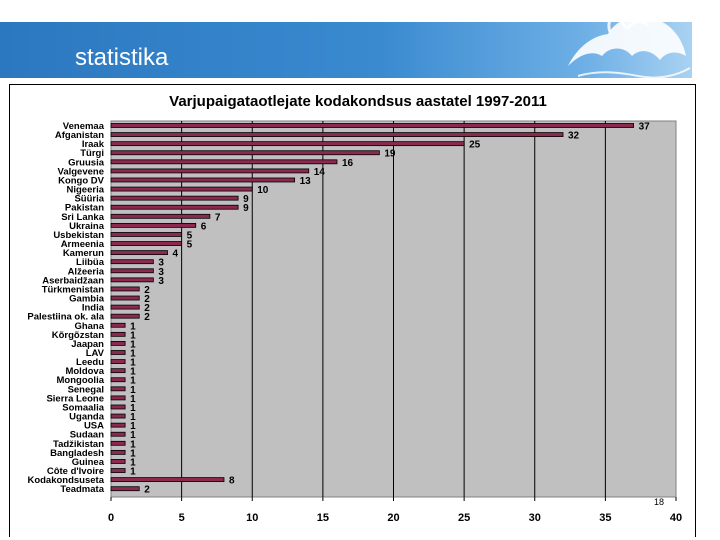 The height and width of the screenshot is (540, 720). I want to click on category-label: Usbekistan, so click(78, 235).